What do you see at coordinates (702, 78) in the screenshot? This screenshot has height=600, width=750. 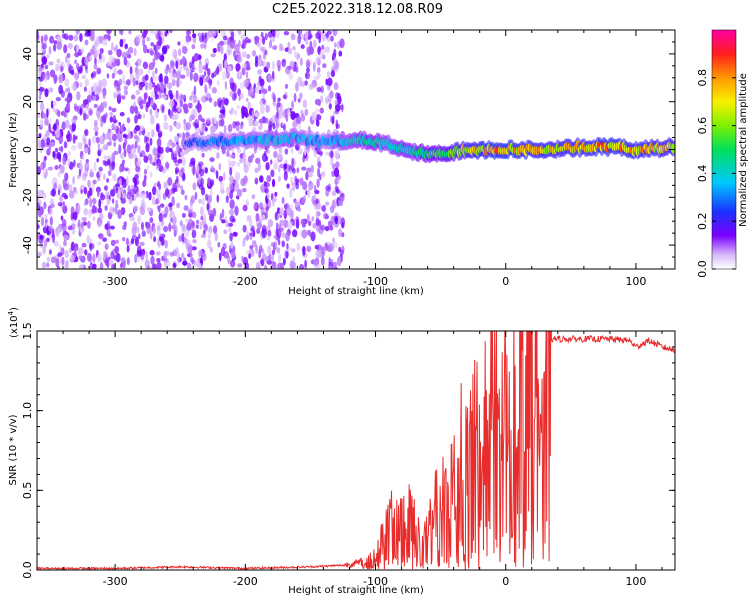 I see `colorbar-tick-label: 0.8` at bounding box center [702, 78].